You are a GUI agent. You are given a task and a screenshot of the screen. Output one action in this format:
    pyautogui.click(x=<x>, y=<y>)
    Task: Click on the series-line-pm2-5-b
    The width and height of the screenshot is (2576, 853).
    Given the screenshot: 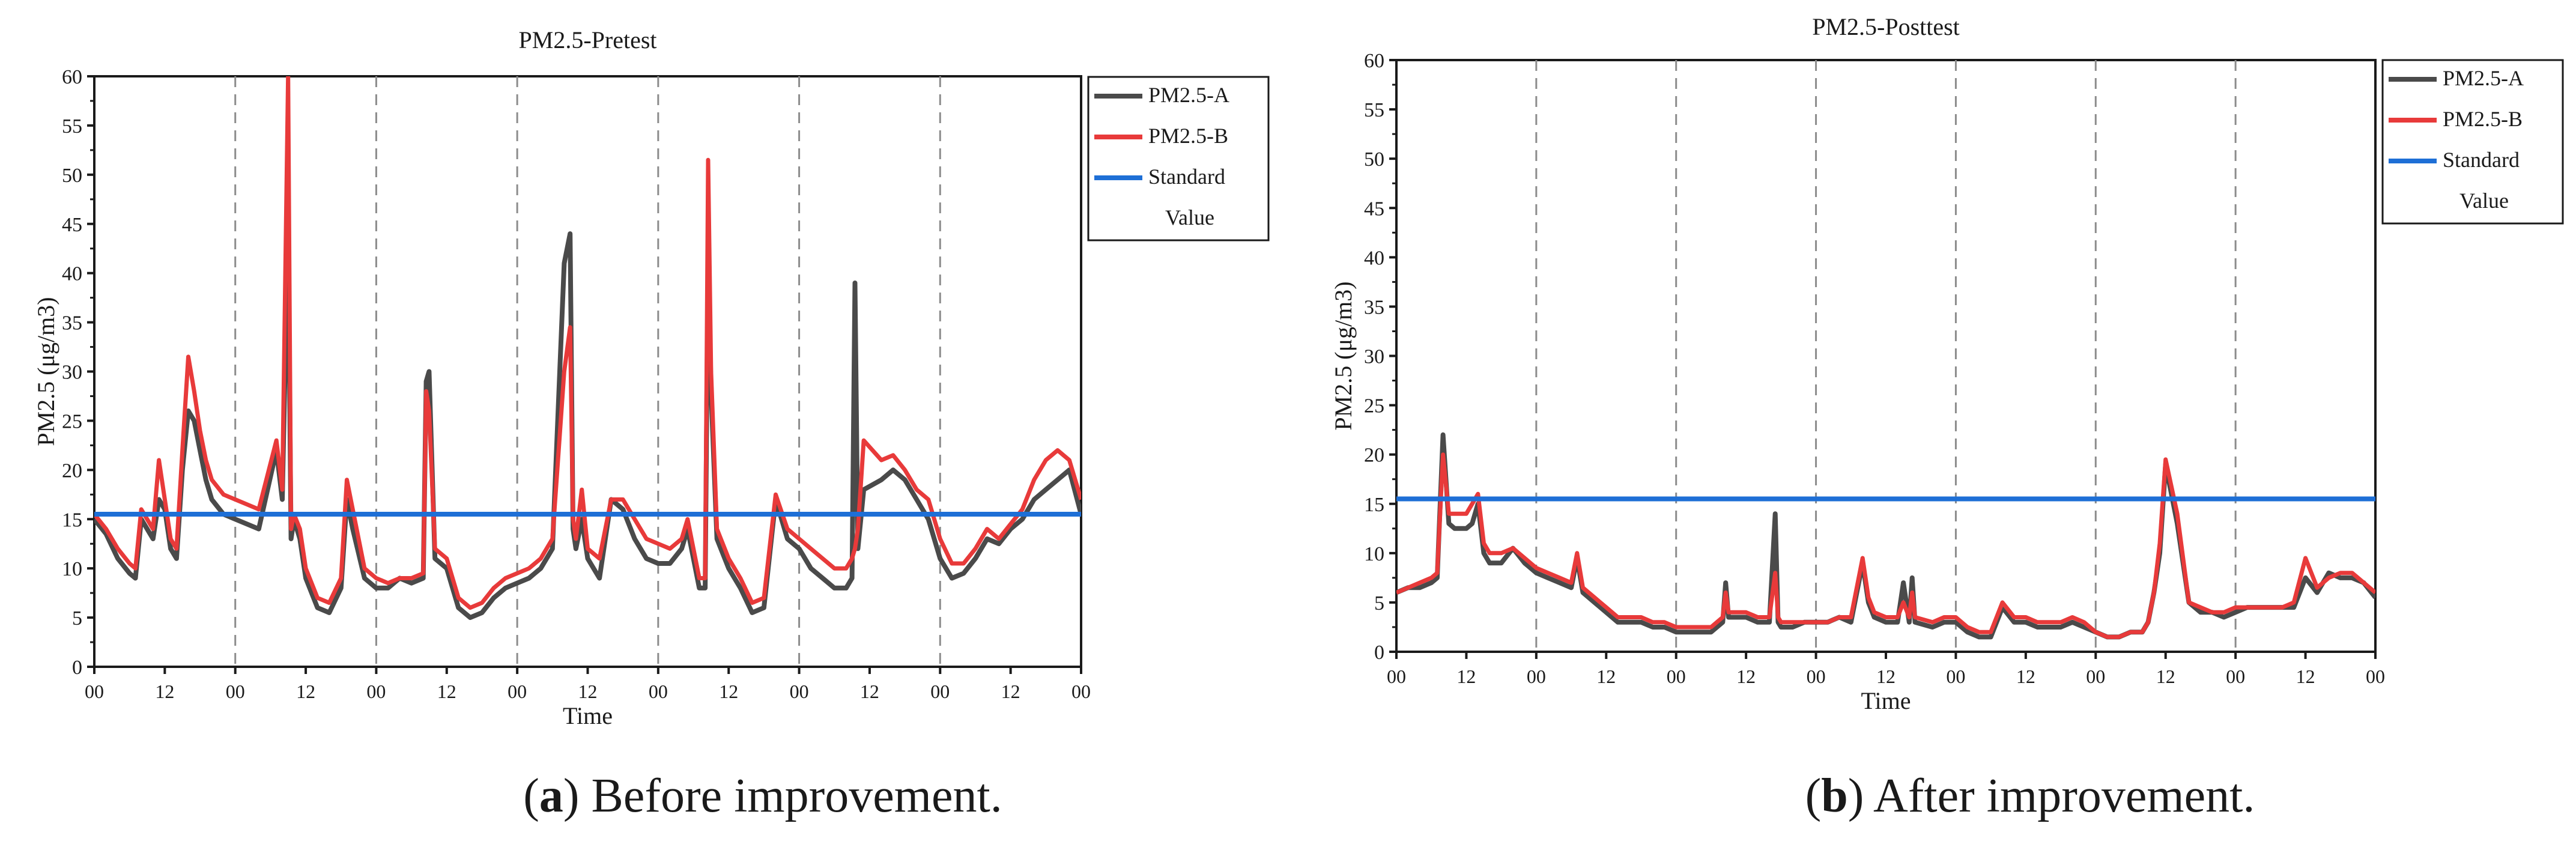 What is the action you would take?
    pyautogui.click(x=1885, y=545)
    